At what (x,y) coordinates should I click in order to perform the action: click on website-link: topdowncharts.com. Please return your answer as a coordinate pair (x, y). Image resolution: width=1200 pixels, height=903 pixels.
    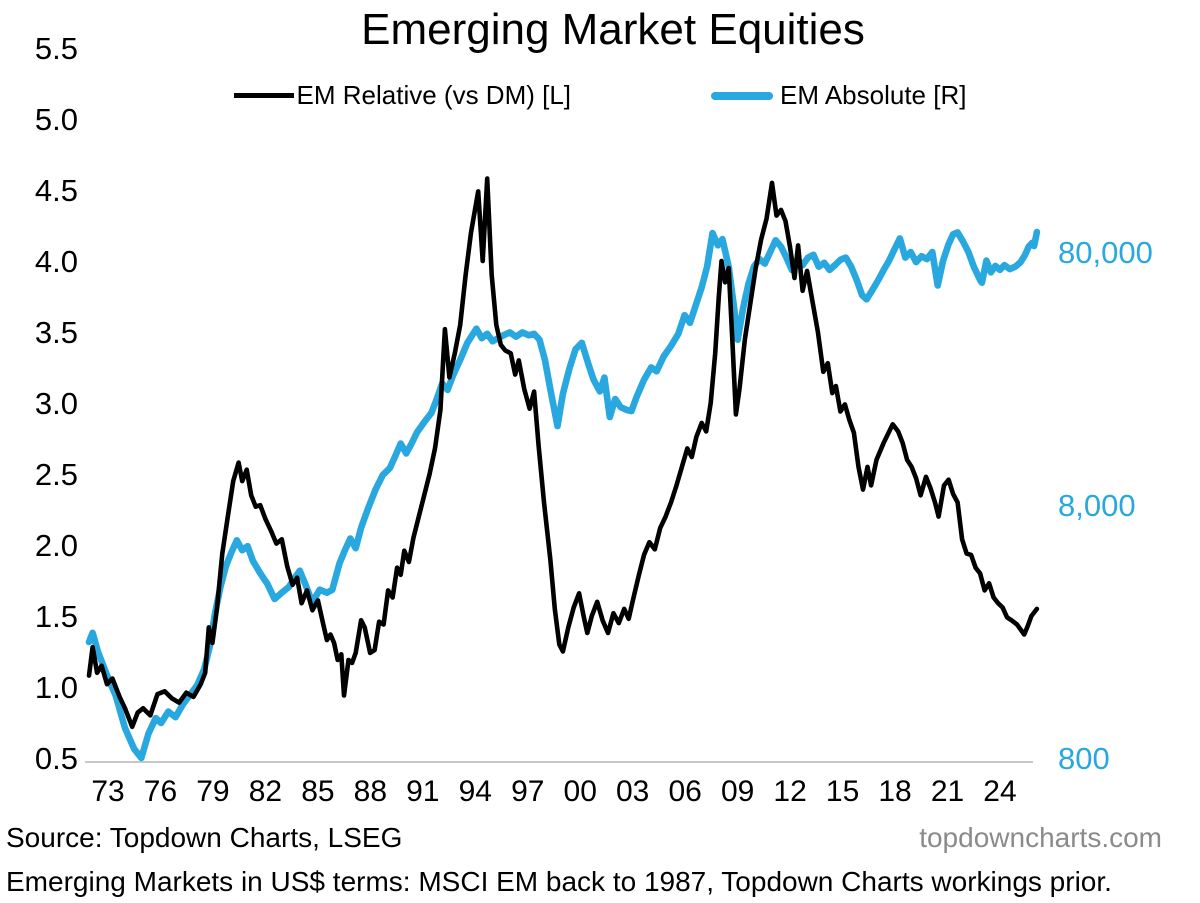
    Looking at the image, I should click on (1040, 837).